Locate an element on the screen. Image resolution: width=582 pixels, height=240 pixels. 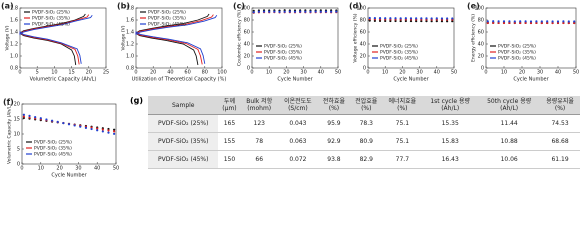
table-cell: 165 is located at coordinates (229, 123).